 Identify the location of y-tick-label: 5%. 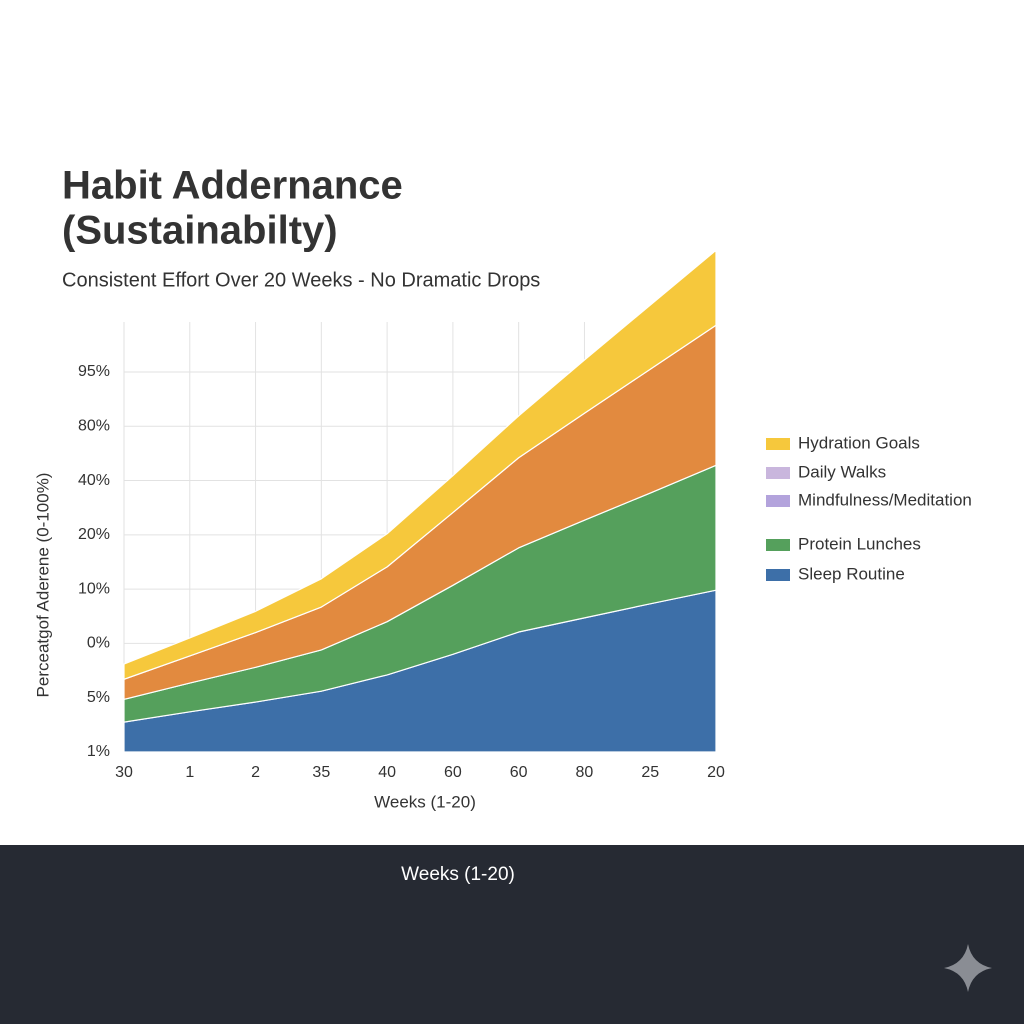
(98, 697).